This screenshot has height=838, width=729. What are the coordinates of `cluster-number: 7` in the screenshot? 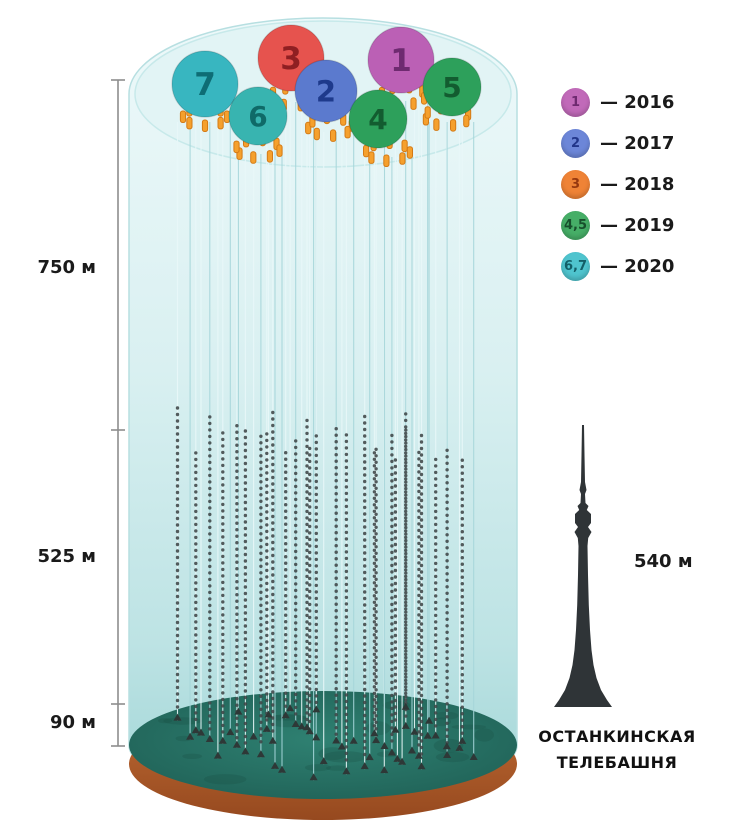 It's located at (205, 85).